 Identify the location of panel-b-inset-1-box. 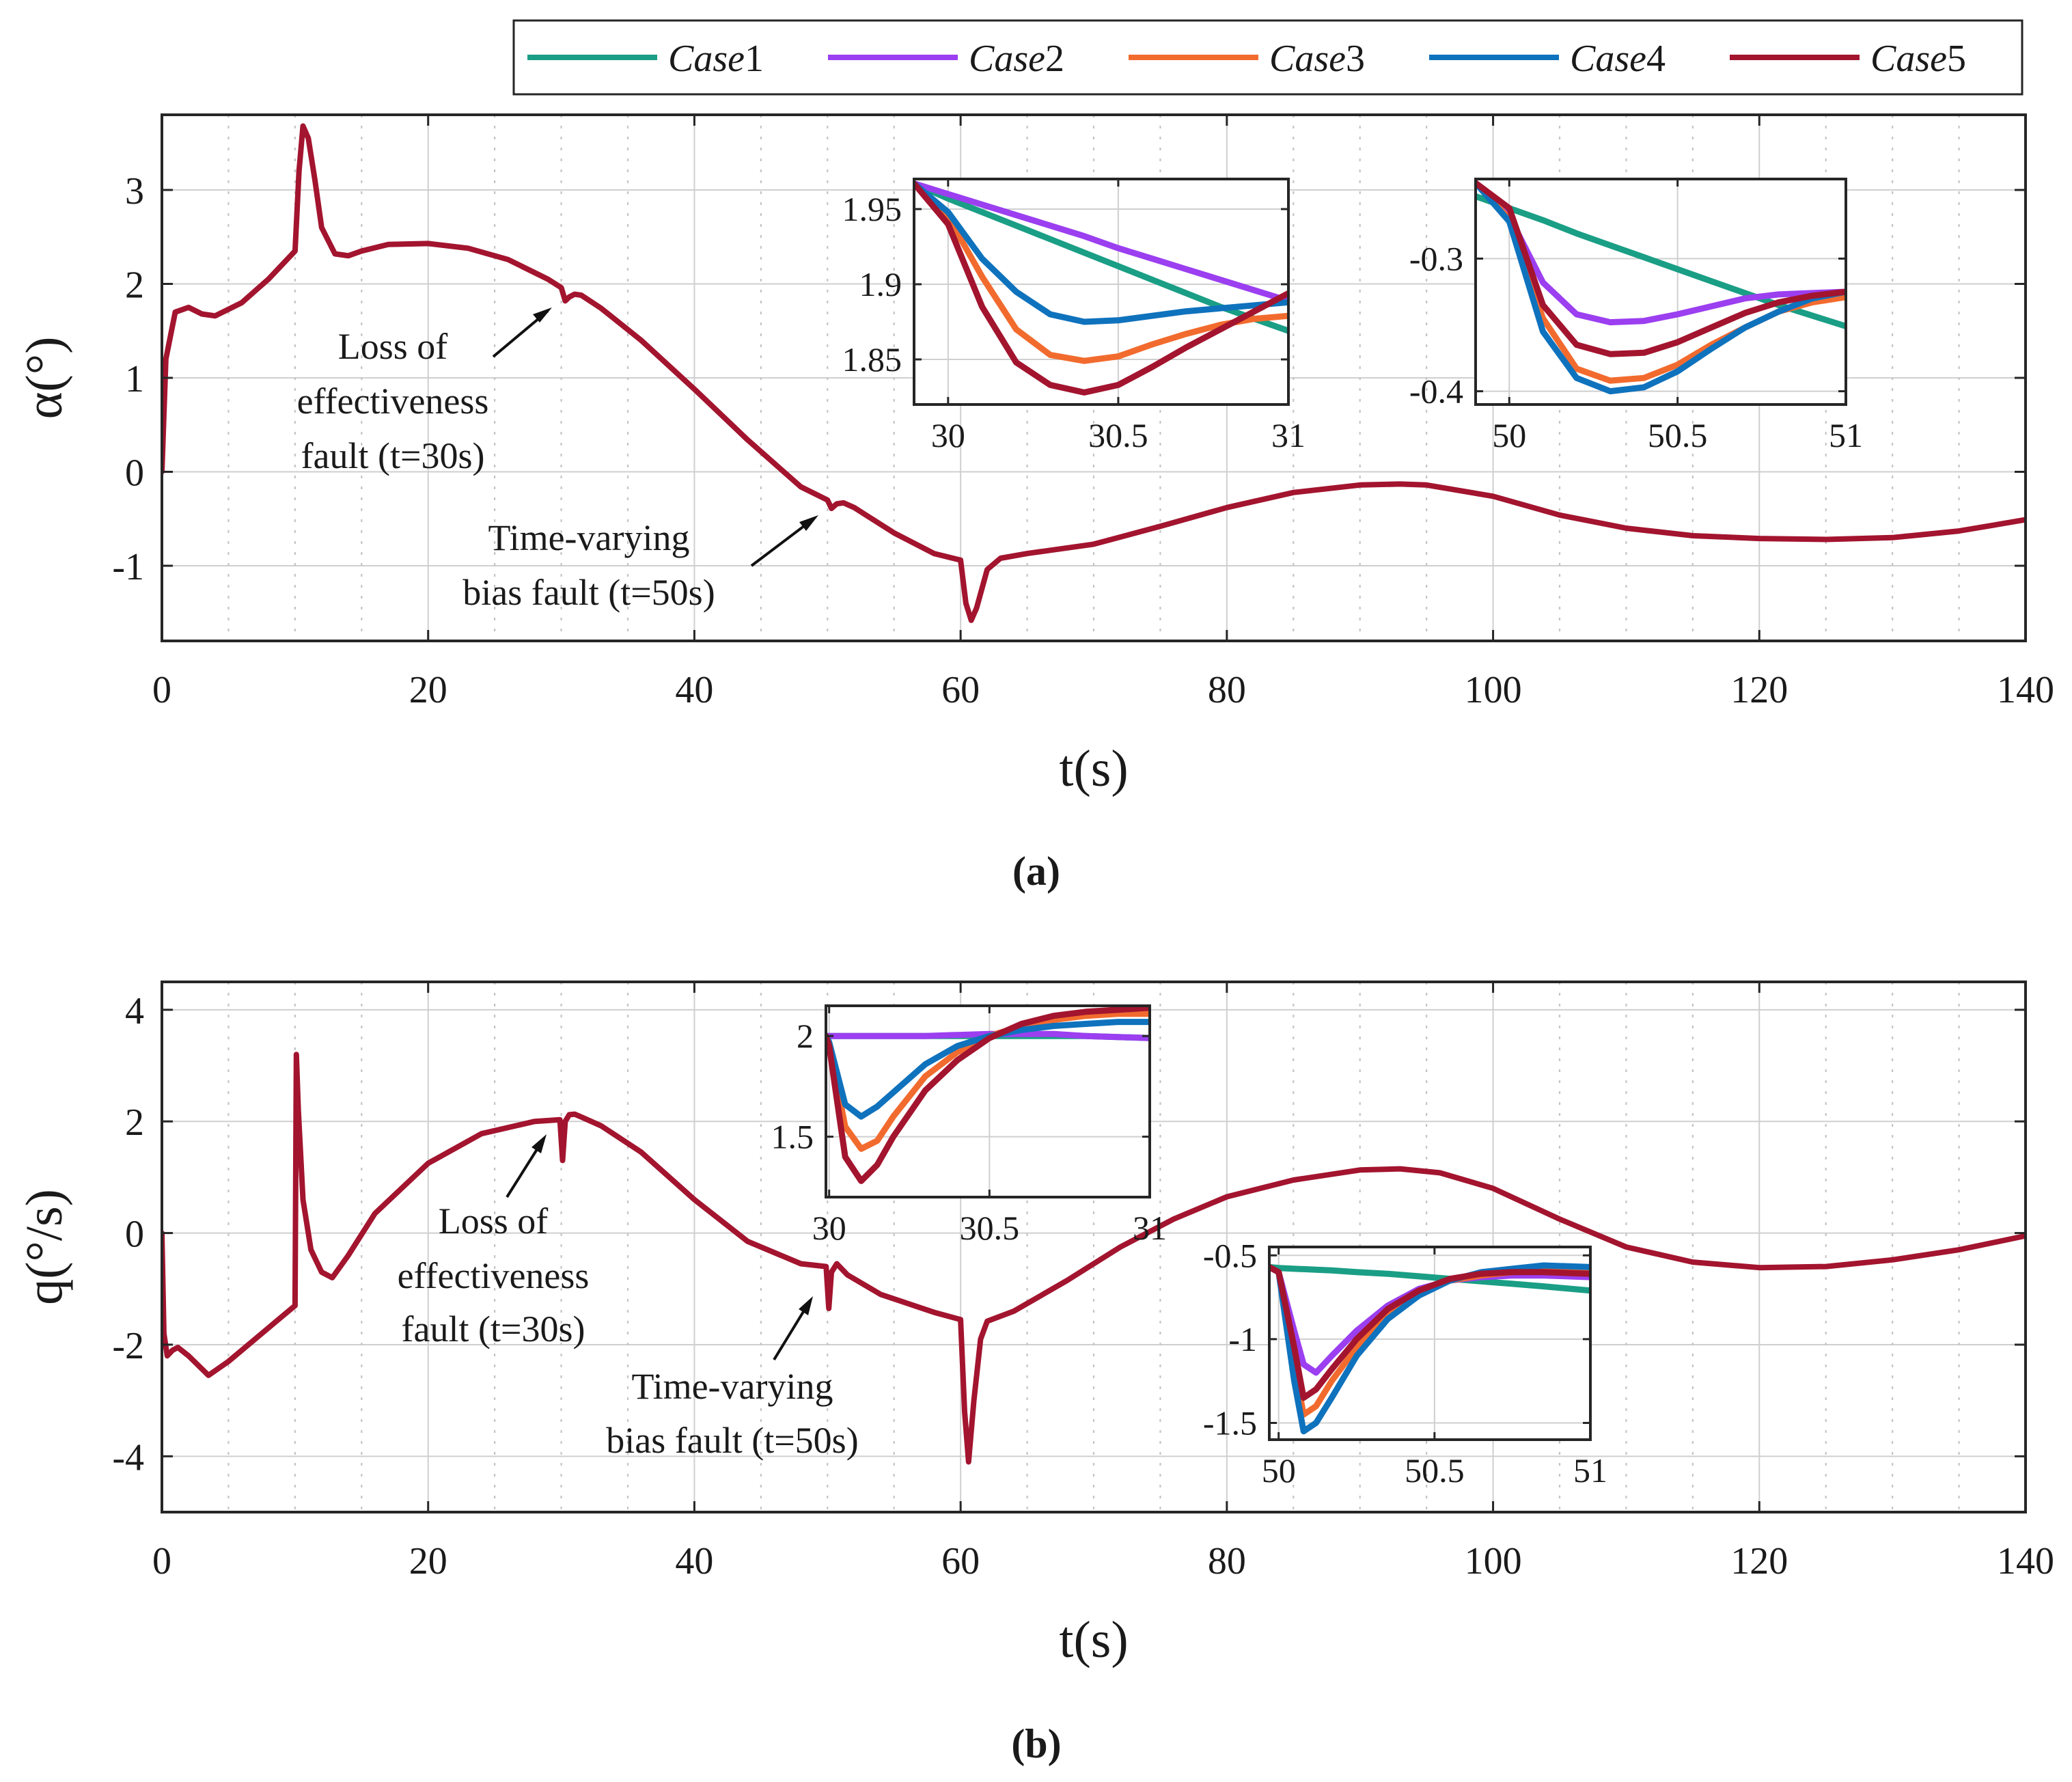
(988, 1101).